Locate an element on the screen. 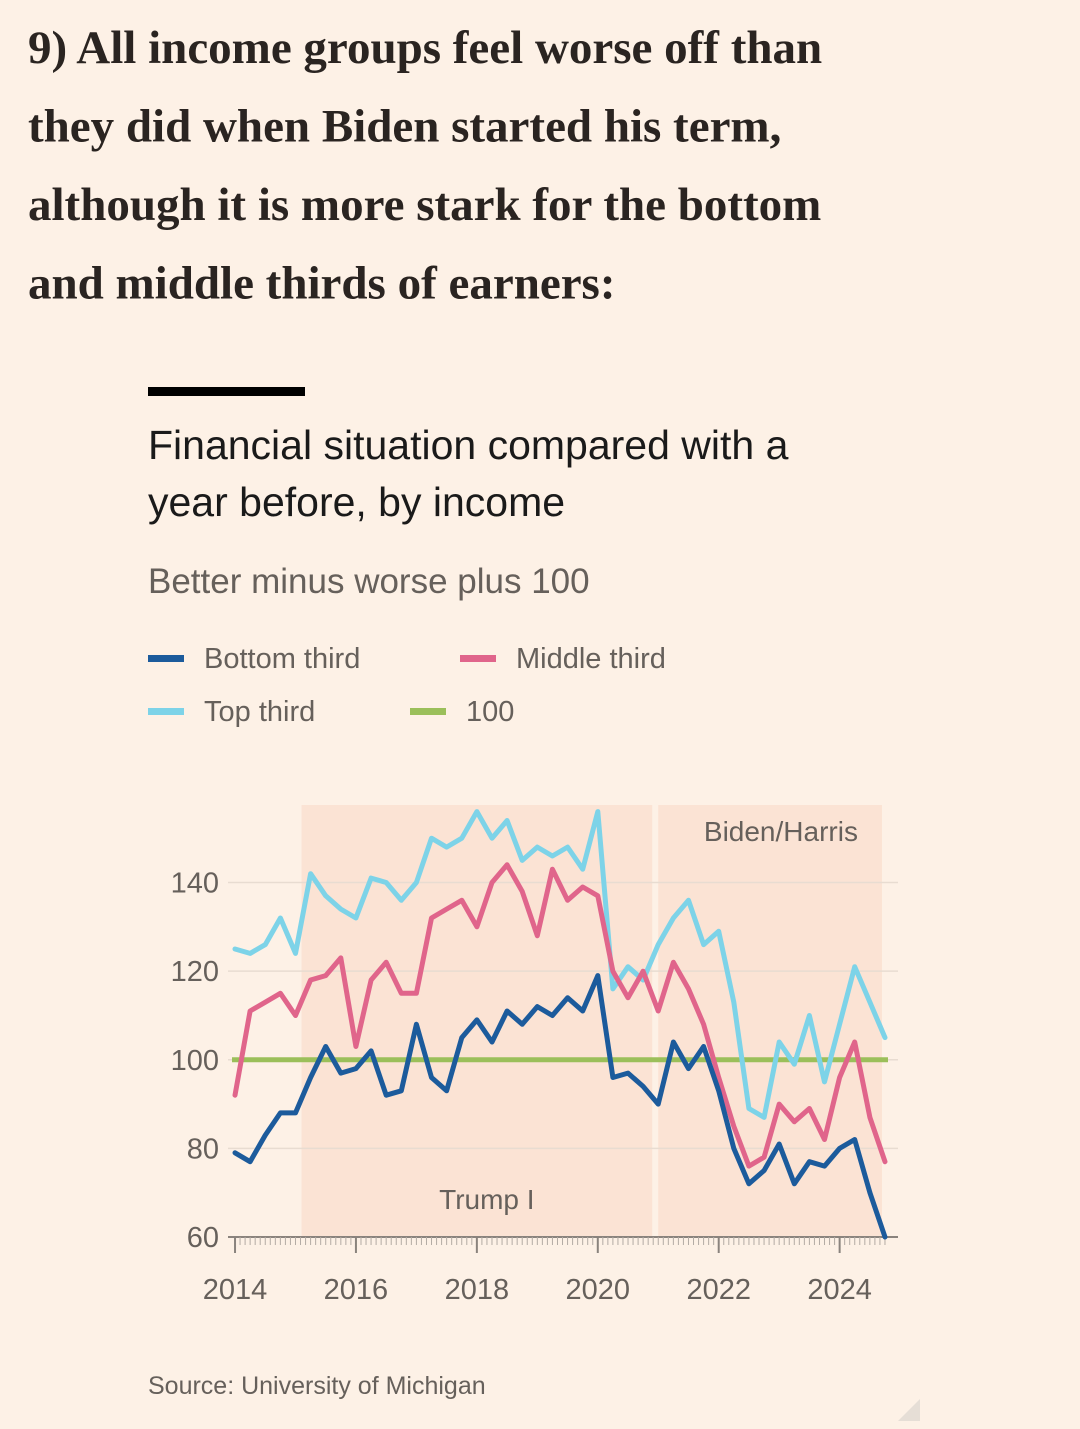  source: Source: University of Michigan is located at coordinates (317, 1386).